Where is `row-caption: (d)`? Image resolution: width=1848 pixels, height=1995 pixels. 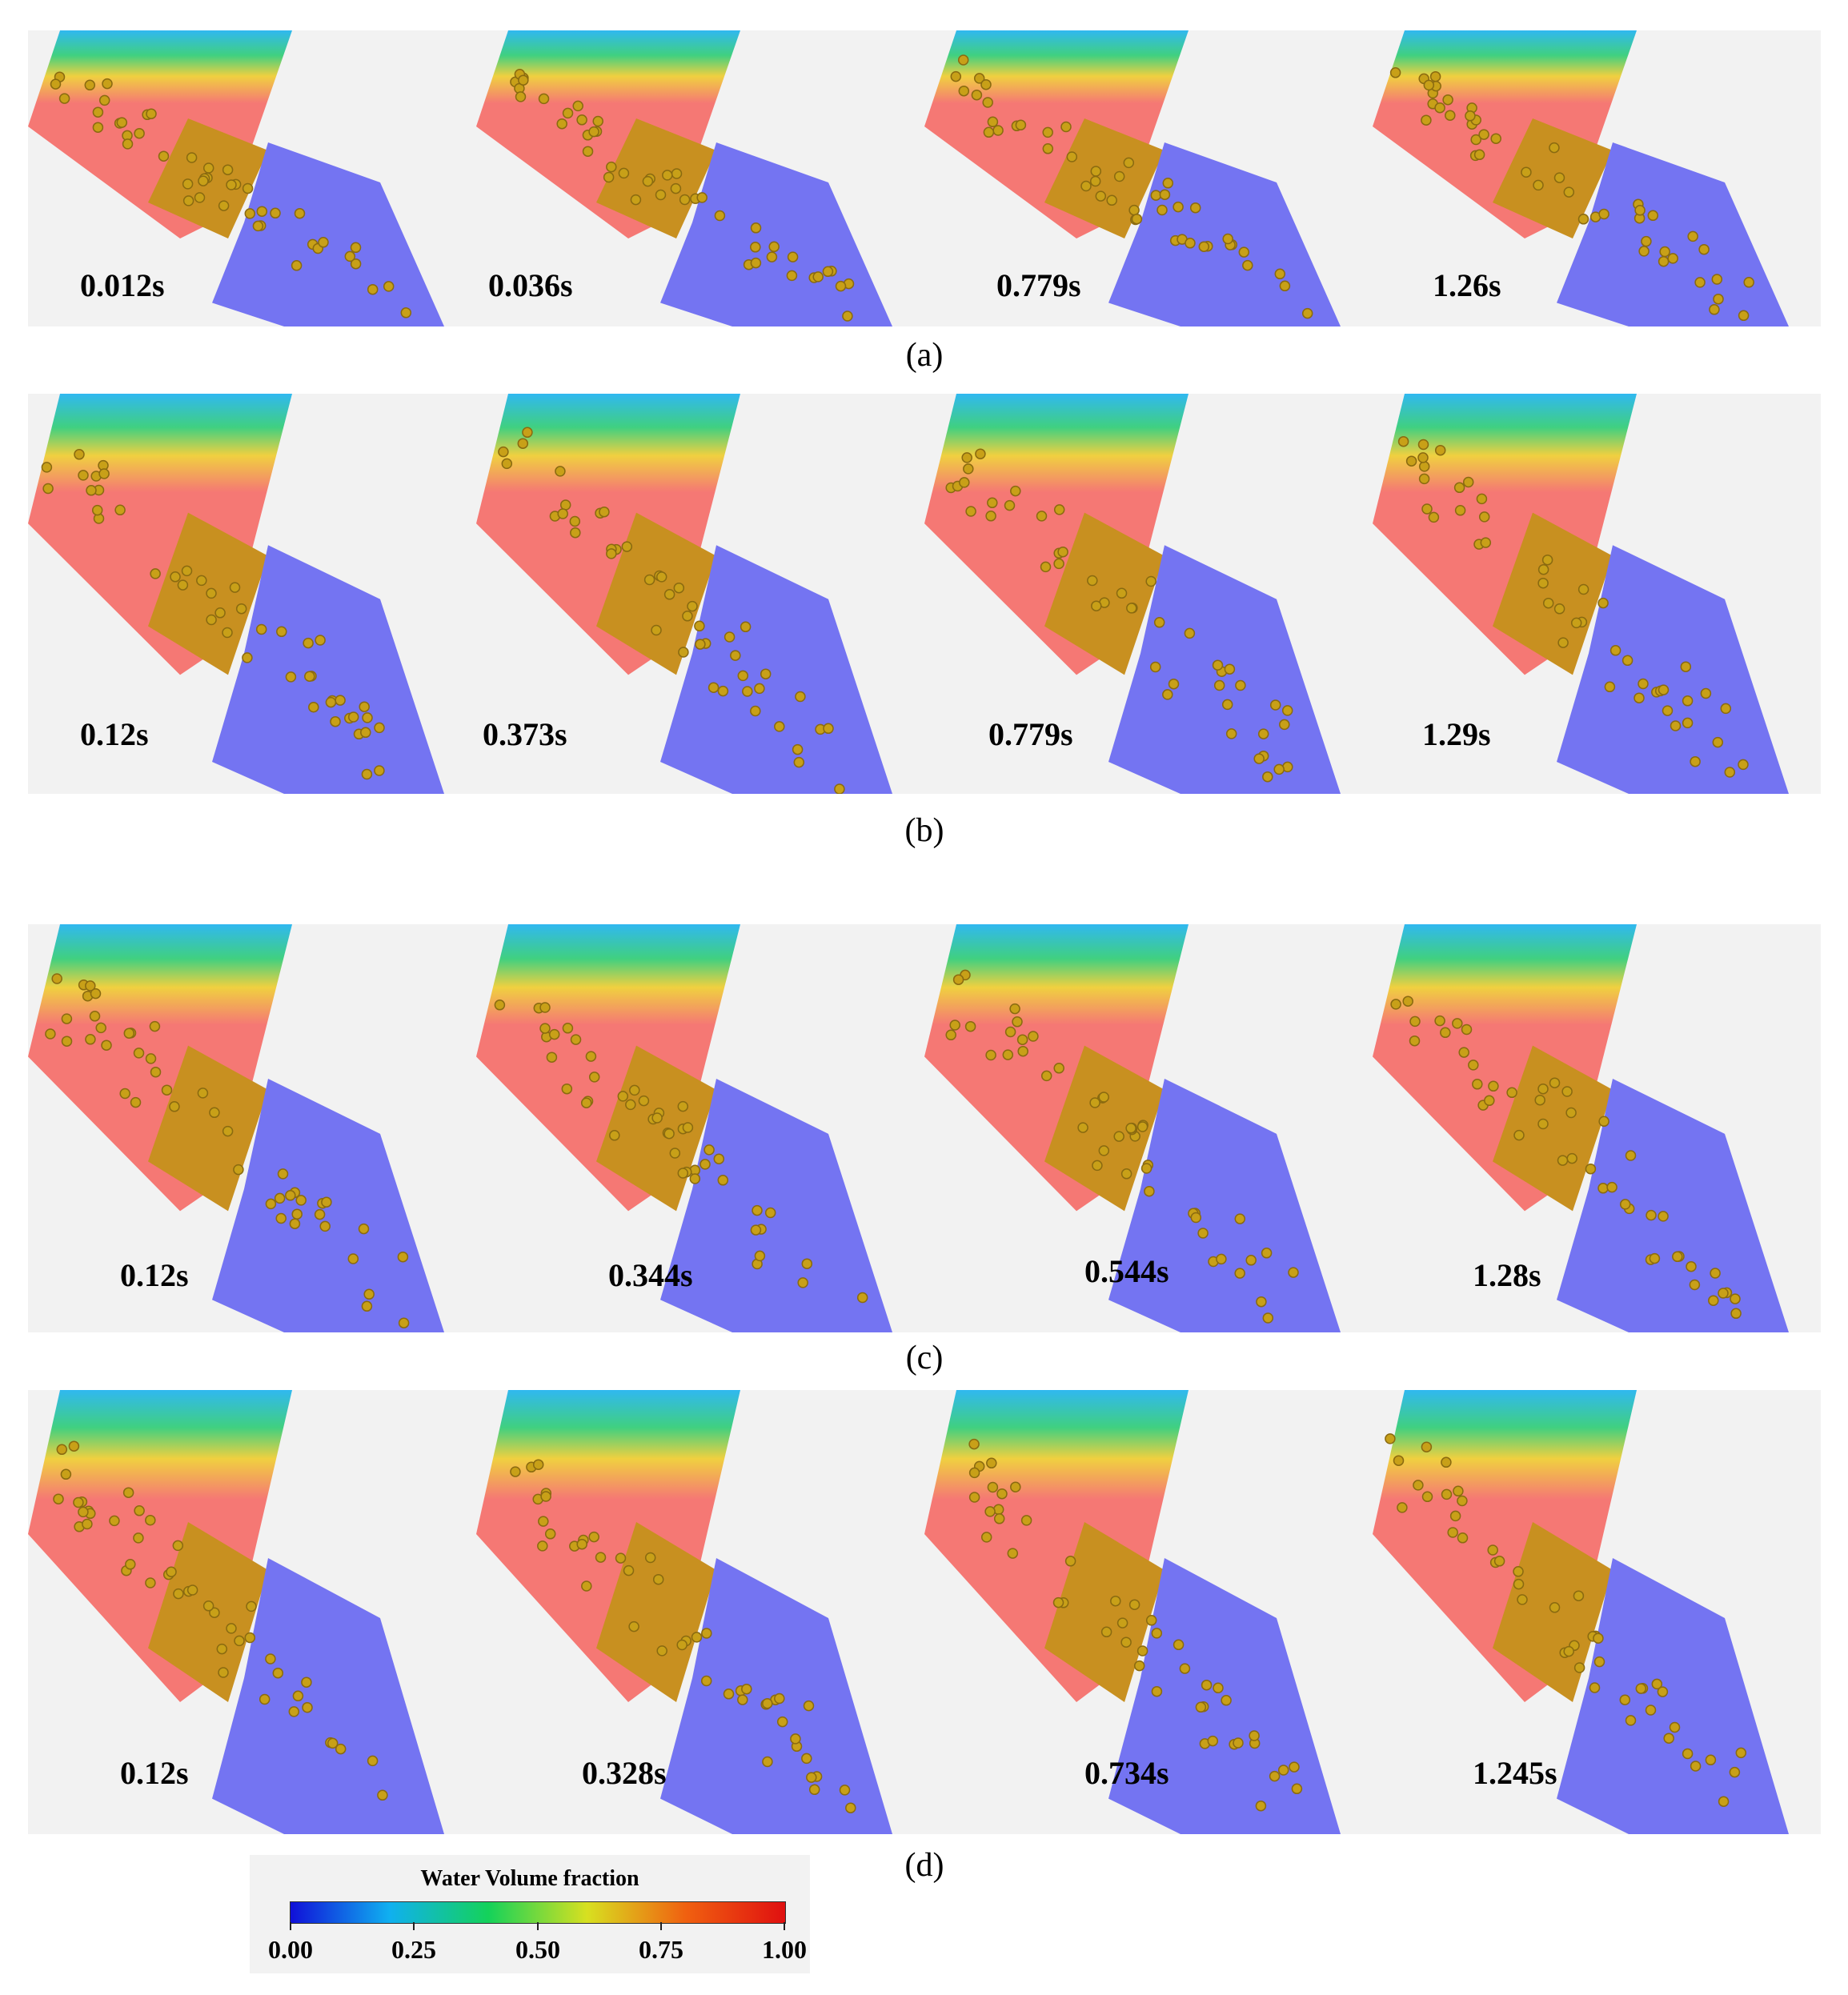 row-caption: (d) is located at coordinates (924, 1865).